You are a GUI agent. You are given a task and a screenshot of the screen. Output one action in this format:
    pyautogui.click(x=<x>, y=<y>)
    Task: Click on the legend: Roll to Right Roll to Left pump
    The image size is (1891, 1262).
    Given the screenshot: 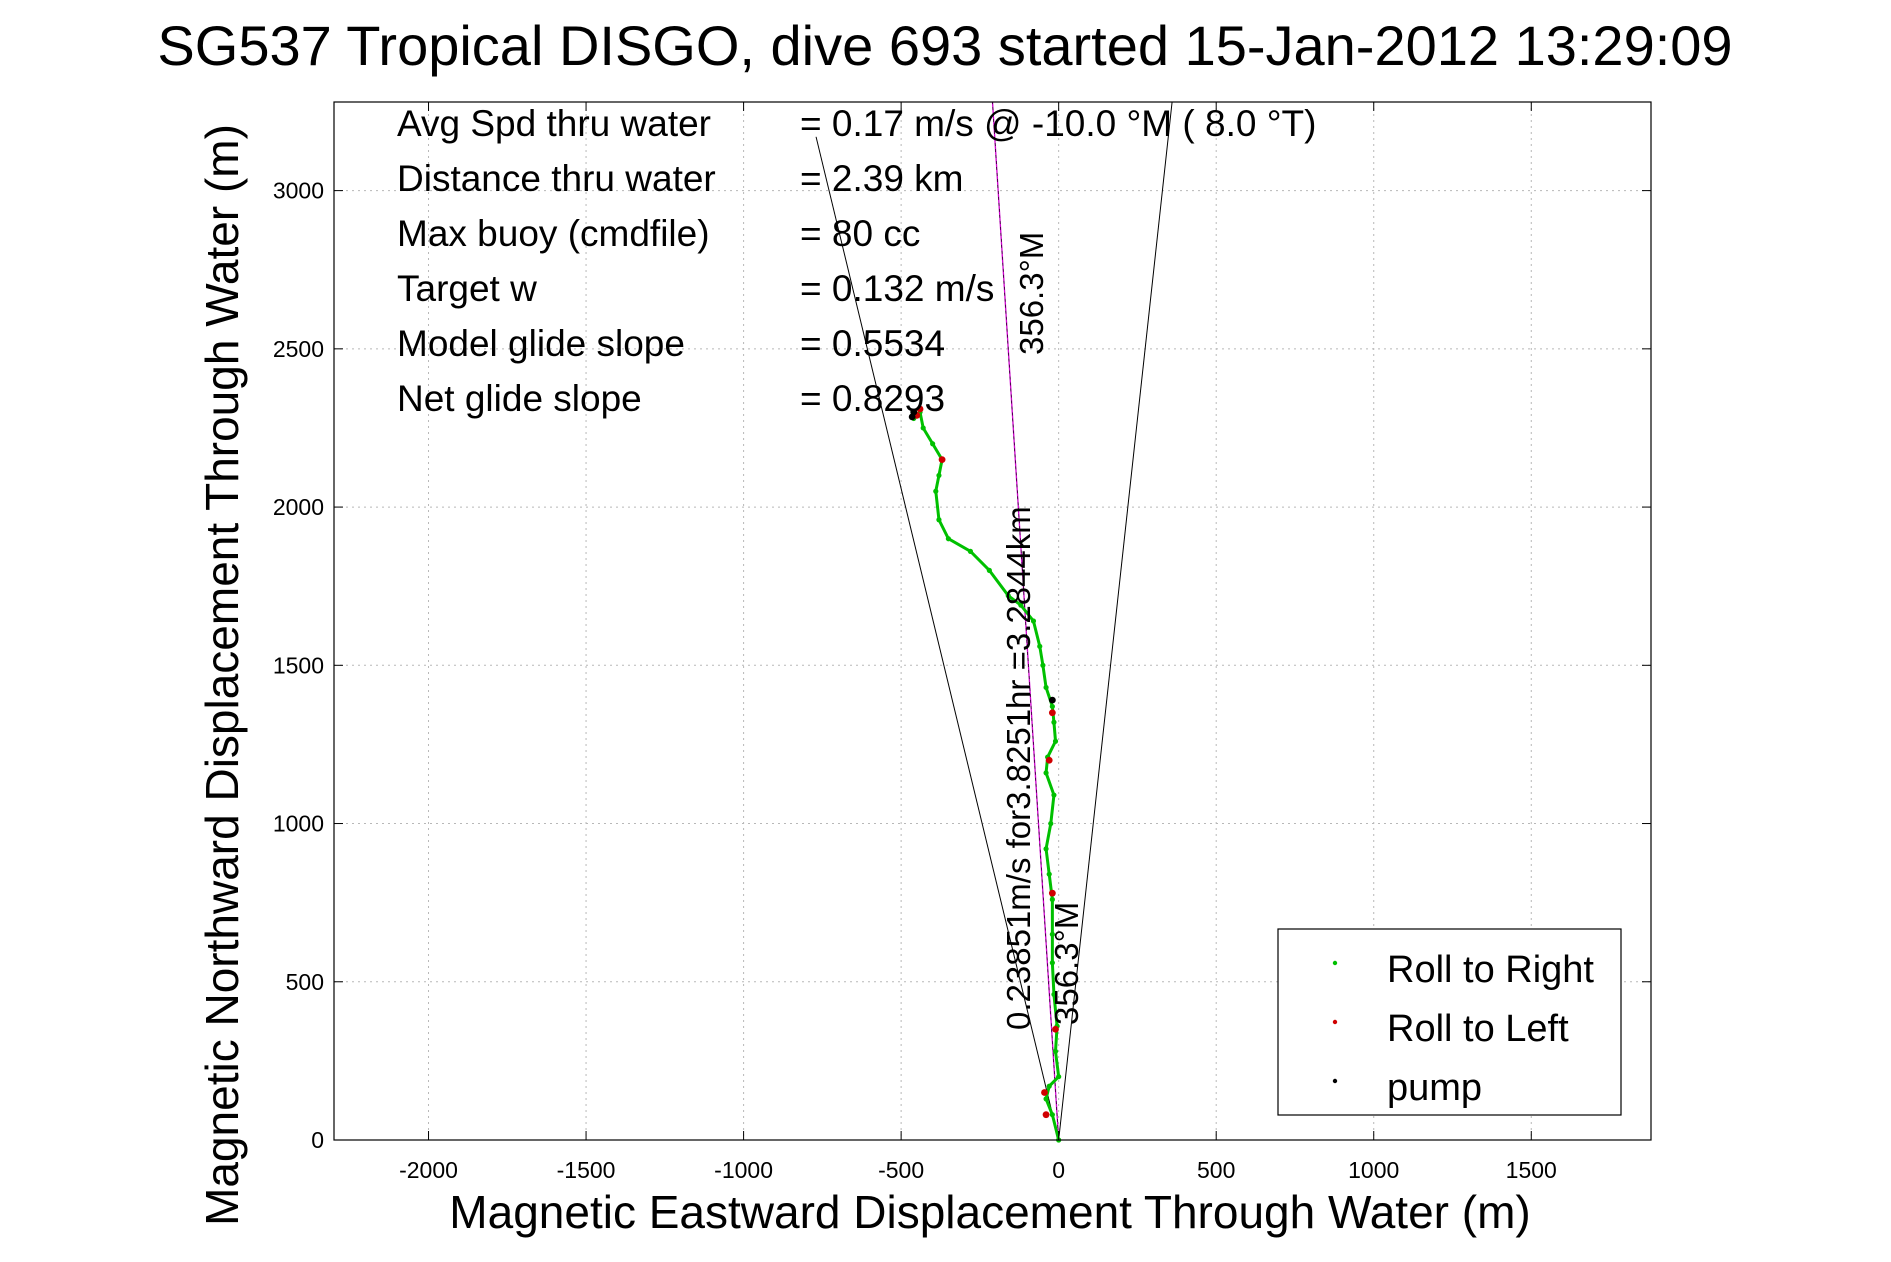 What is the action you would take?
    pyautogui.click(x=1449, y=1022)
    